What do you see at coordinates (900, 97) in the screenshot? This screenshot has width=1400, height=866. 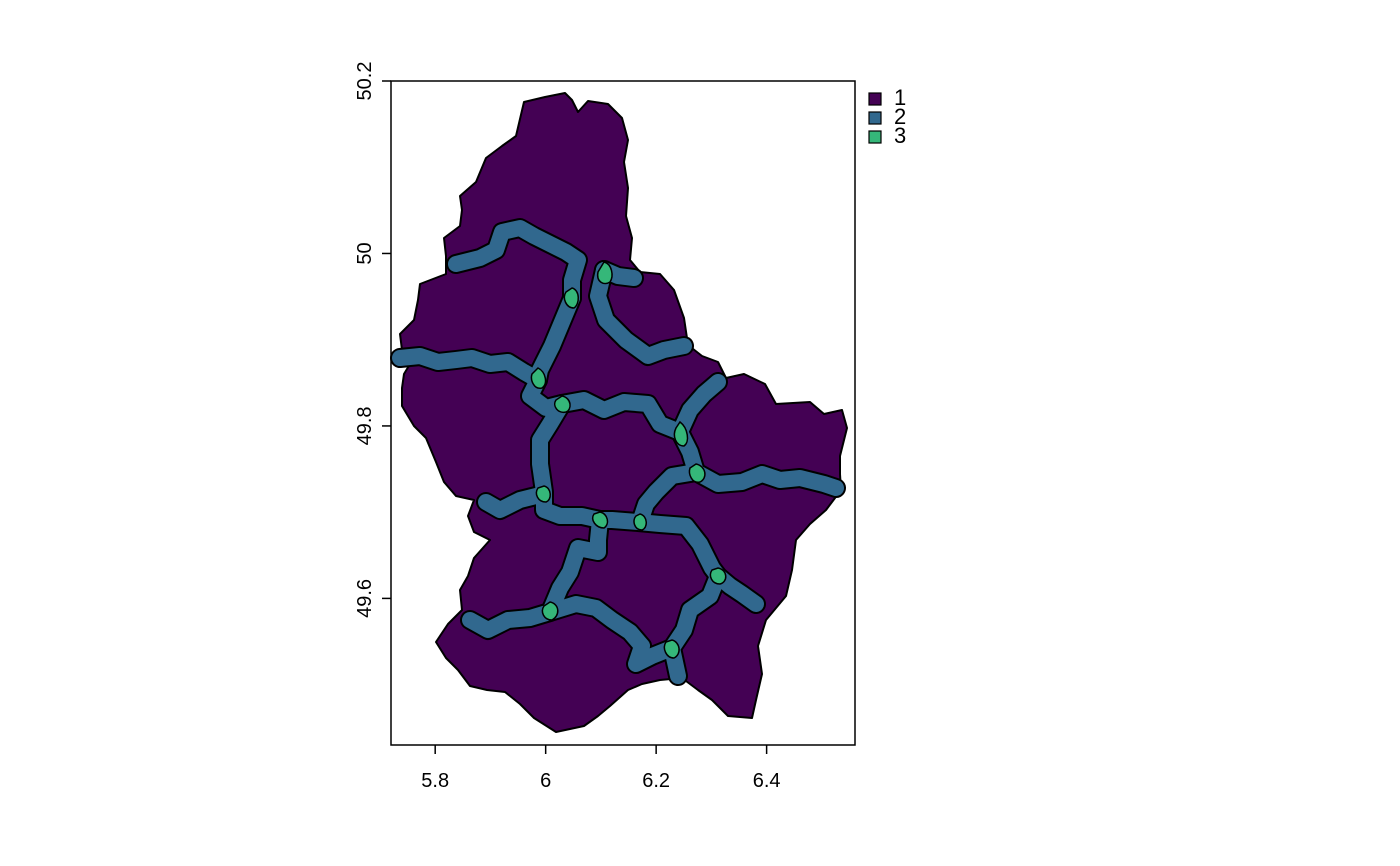 I see `legend-label-1: 1` at bounding box center [900, 97].